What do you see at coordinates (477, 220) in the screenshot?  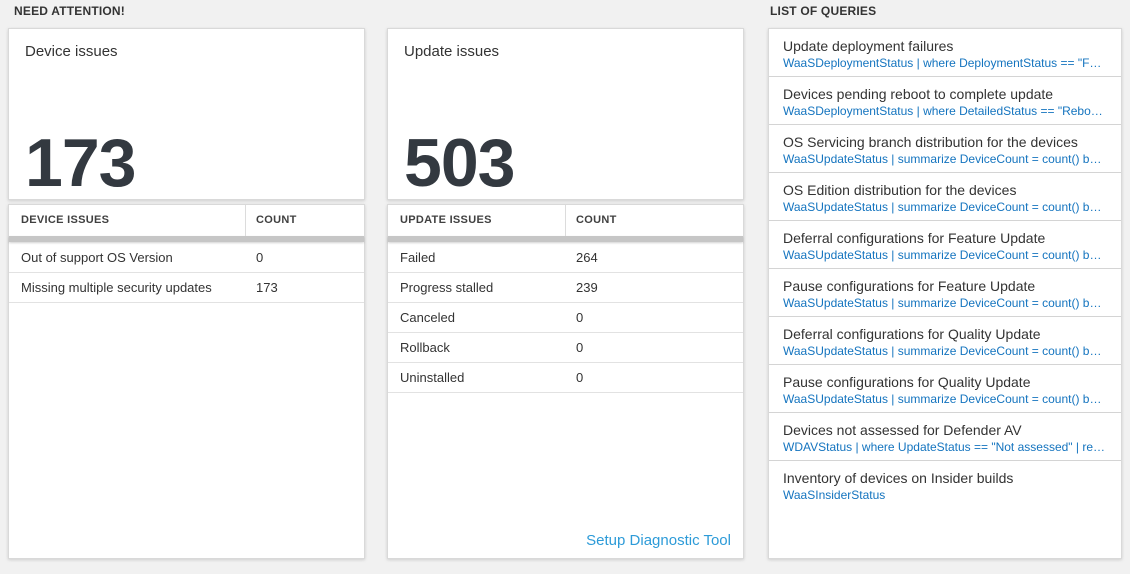 I see `update-table-header-issues: UPDATE ISSUES` at bounding box center [477, 220].